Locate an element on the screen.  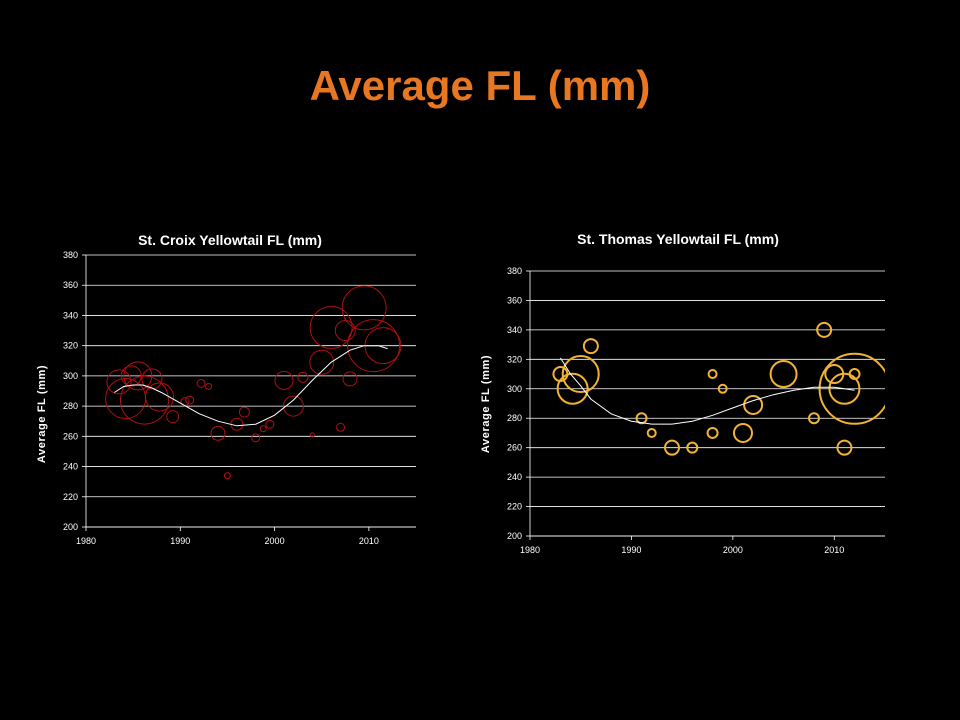
page-title: Average FL (mm) is located at coordinates (480, 85).